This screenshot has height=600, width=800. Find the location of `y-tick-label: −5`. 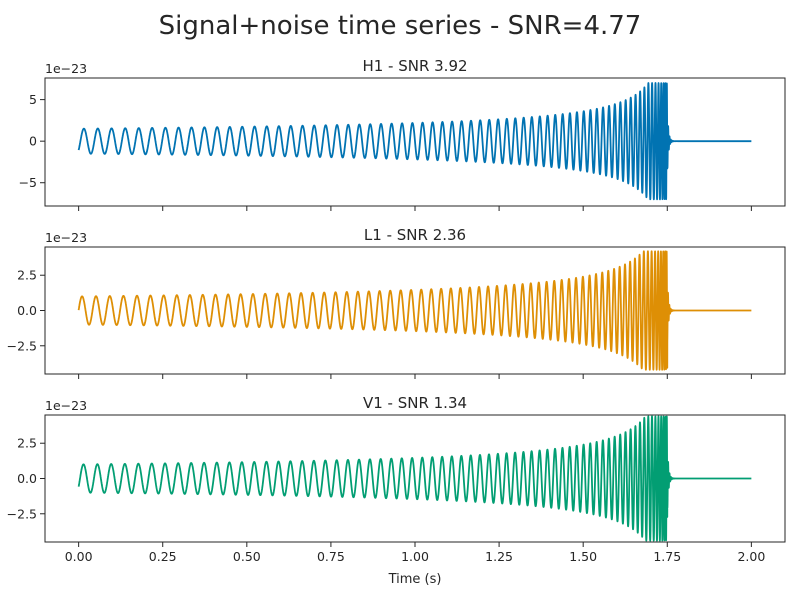

y-tick-label: −5 is located at coordinates (28, 182).